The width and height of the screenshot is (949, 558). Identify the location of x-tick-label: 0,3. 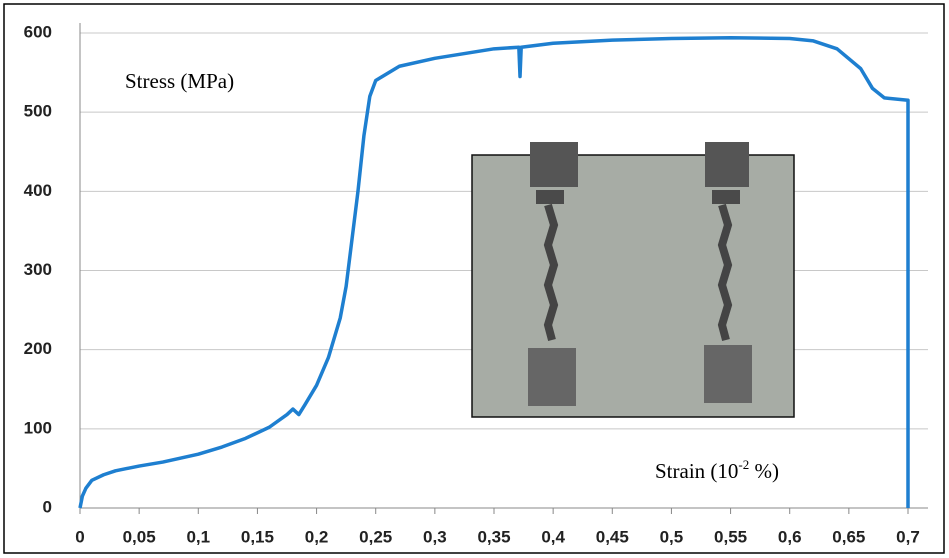
(435, 536).